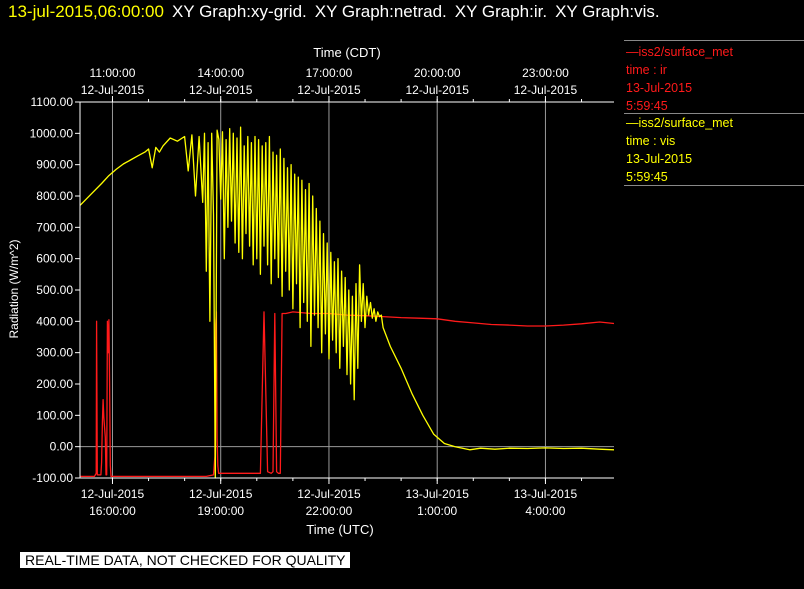 The image size is (804, 589). Describe the element at coordinates (52, 478) in the screenshot. I see `y-tick-label: -100.00` at that location.